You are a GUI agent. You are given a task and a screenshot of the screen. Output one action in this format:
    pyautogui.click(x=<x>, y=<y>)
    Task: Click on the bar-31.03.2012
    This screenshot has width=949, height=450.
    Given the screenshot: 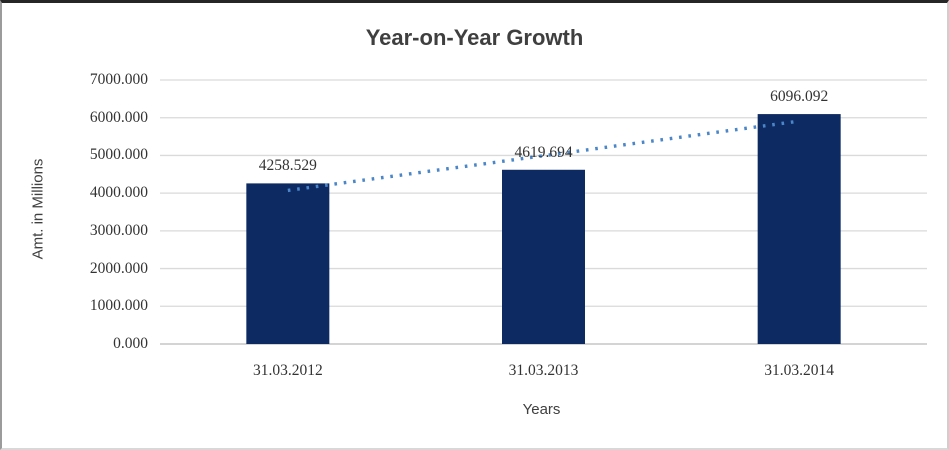 What is the action you would take?
    pyautogui.click(x=288, y=263)
    